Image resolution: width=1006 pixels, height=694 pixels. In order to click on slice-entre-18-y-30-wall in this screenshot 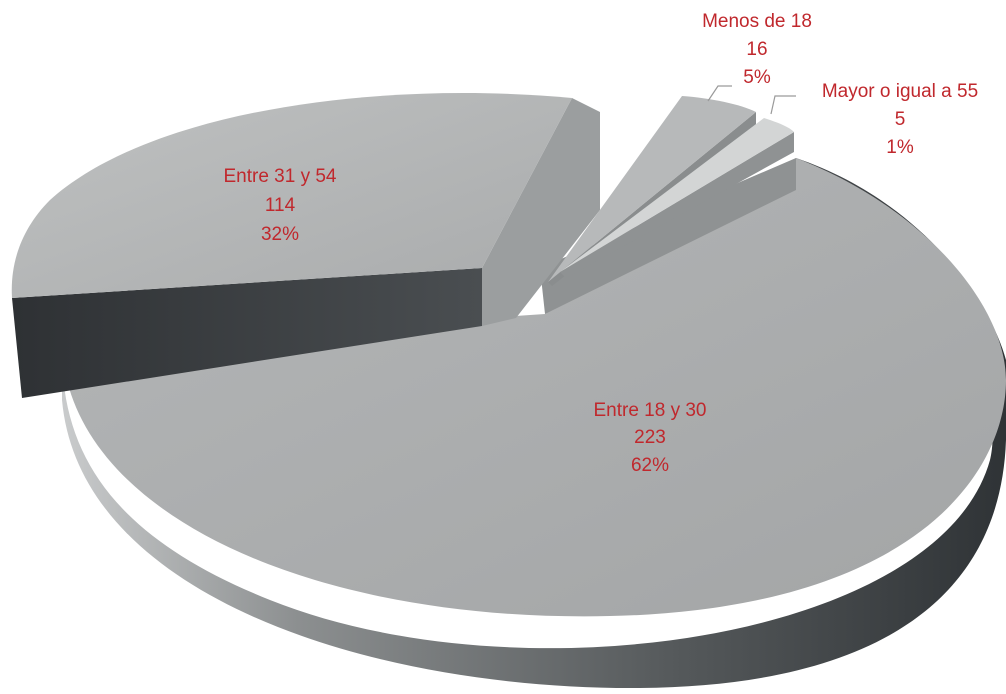, I will do `click(668, 236)`.